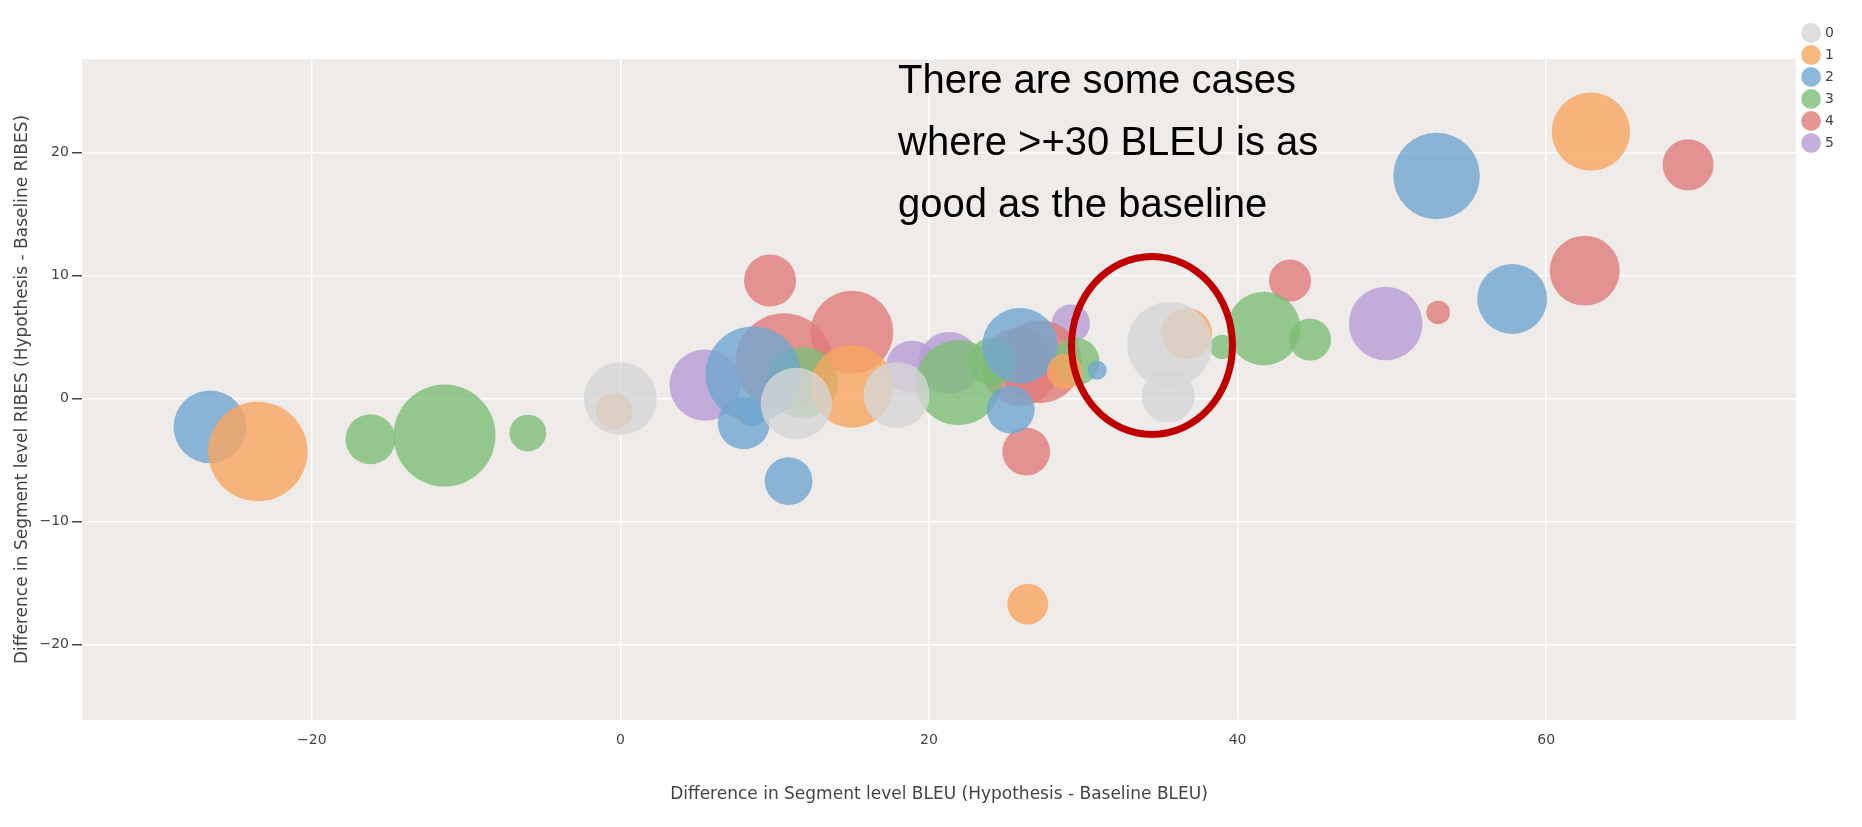  What do you see at coordinates (64, 397) in the screenshot?
I see `y-tick-label: 0` at bounding box center [64, 397].